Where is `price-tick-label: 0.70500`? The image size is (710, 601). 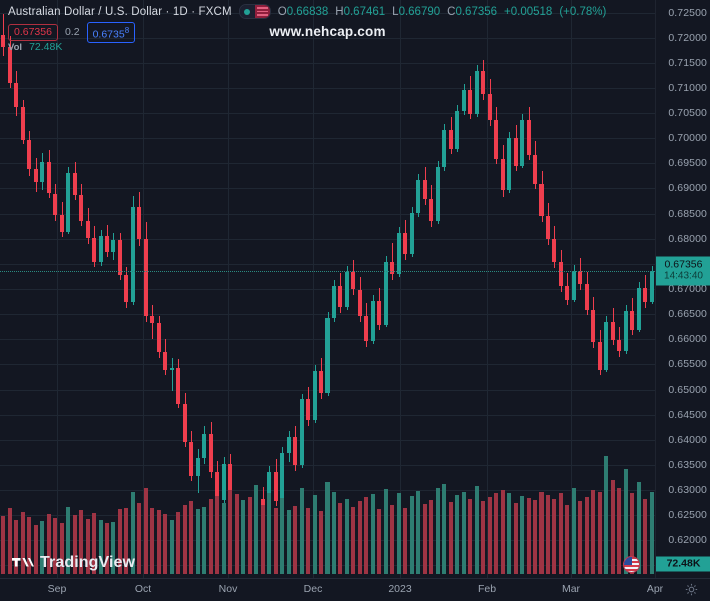
price-tick-label: 0.70500 is located at coordinates (687, 113).